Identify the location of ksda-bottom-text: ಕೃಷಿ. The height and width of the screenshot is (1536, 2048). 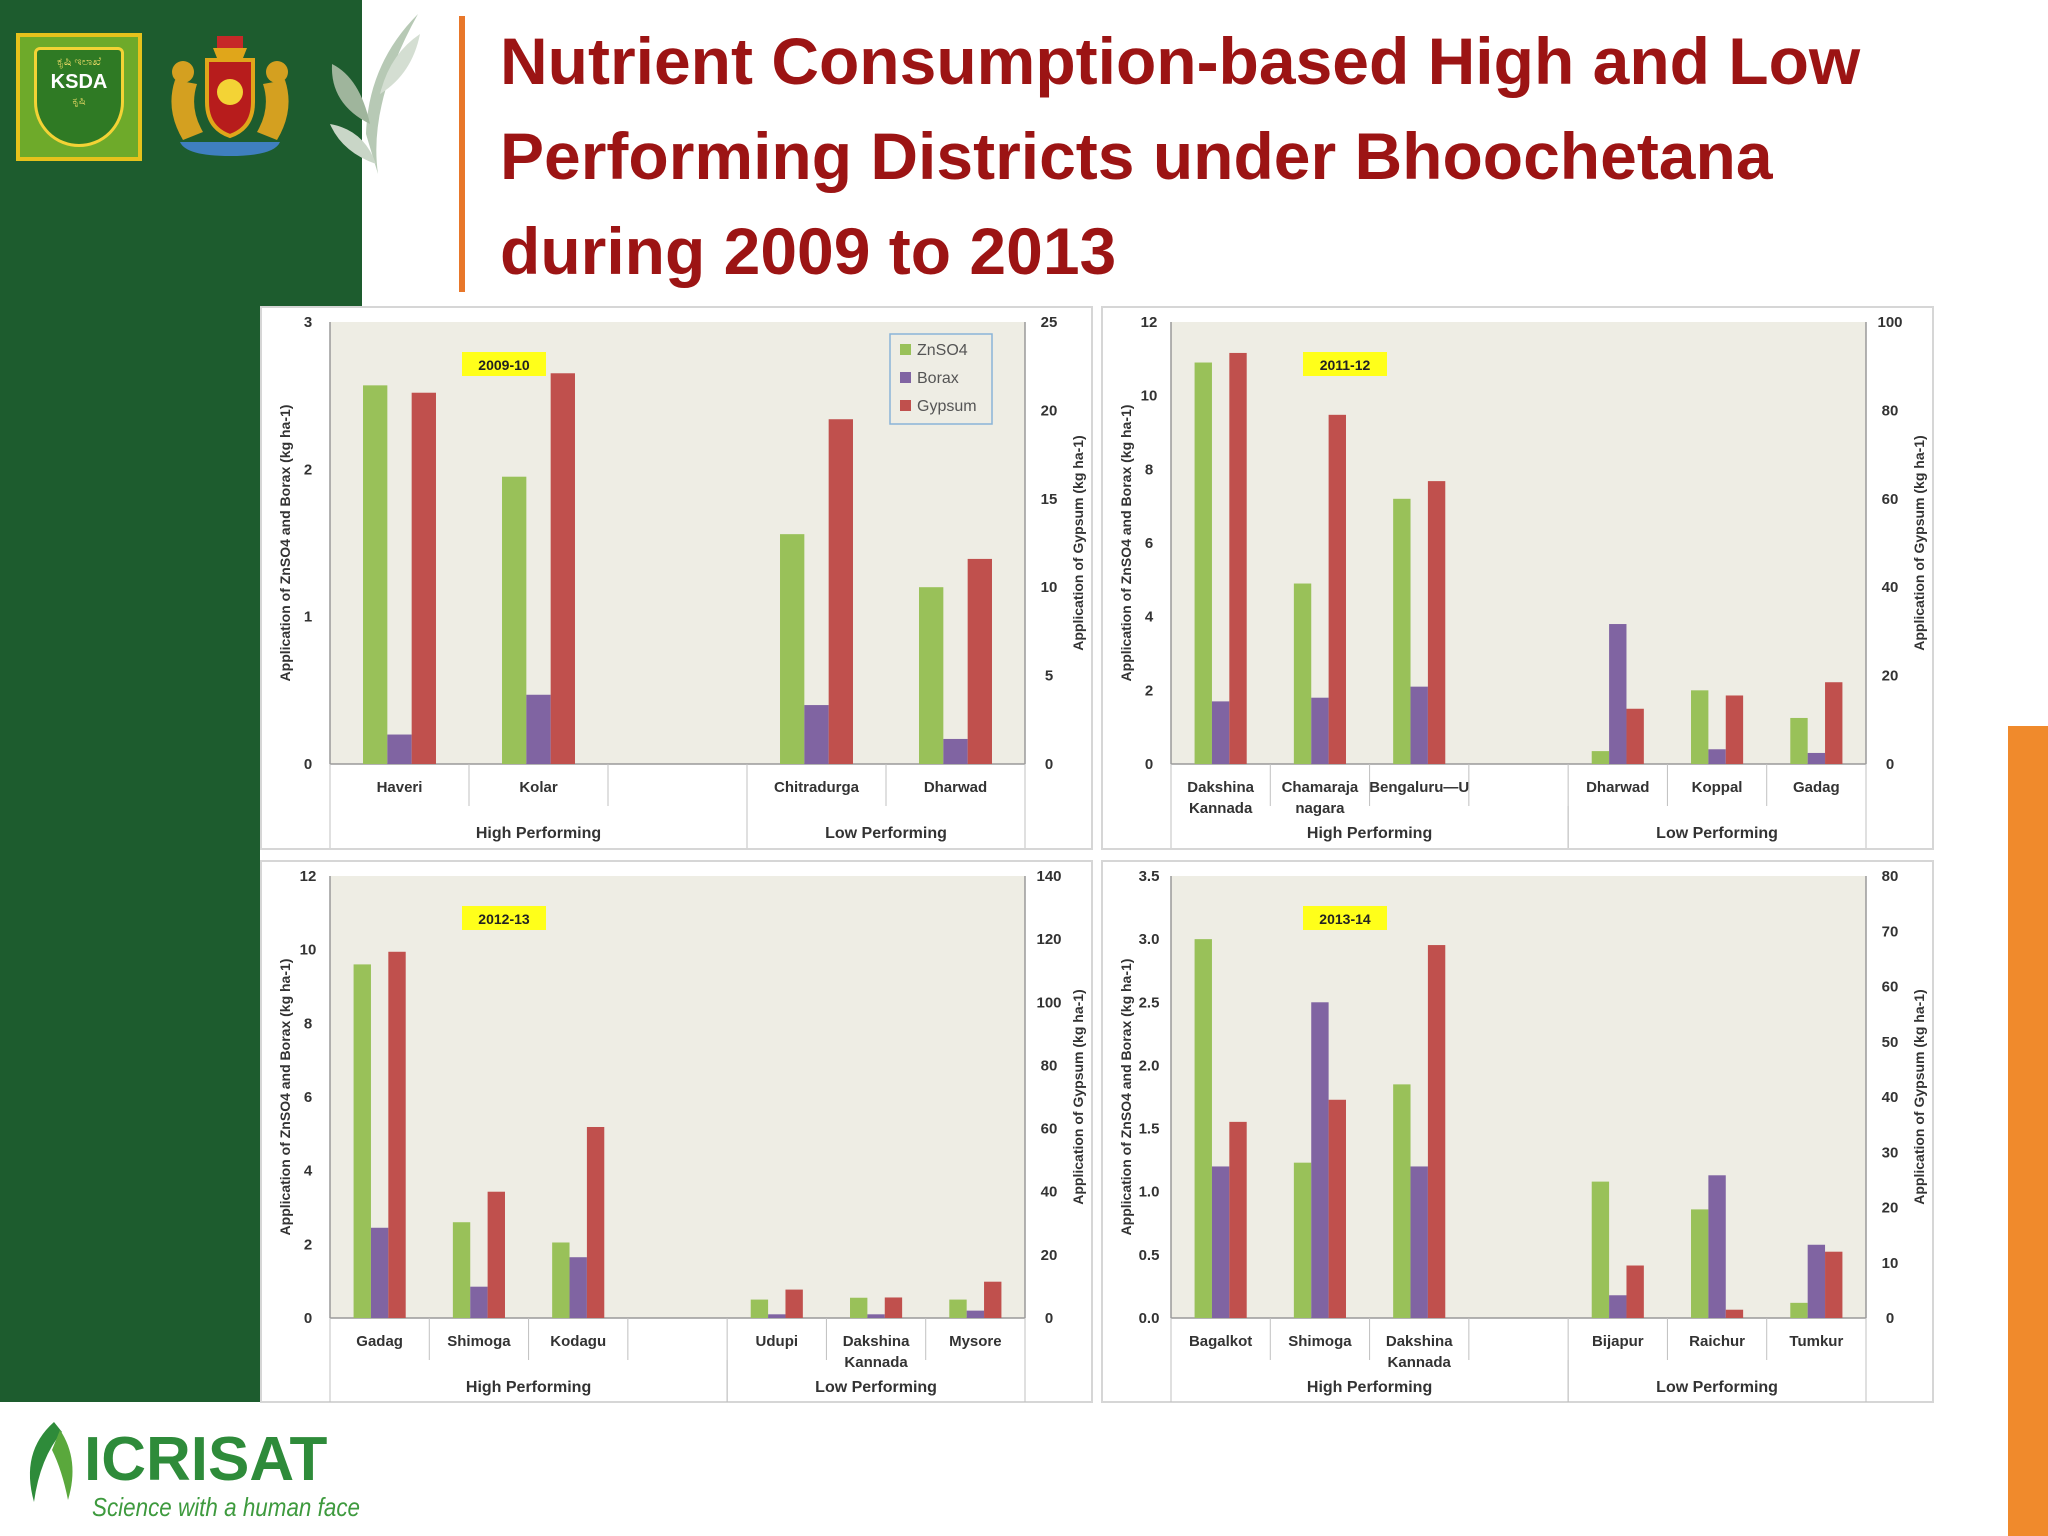
(79, 101).